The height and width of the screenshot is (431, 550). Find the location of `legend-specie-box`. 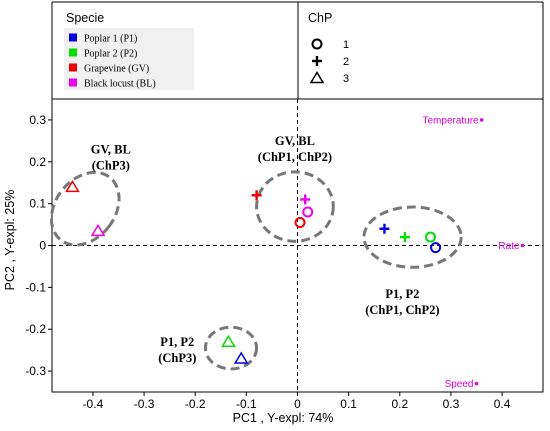

legend-specie-box is located at coordinates (129, 59).